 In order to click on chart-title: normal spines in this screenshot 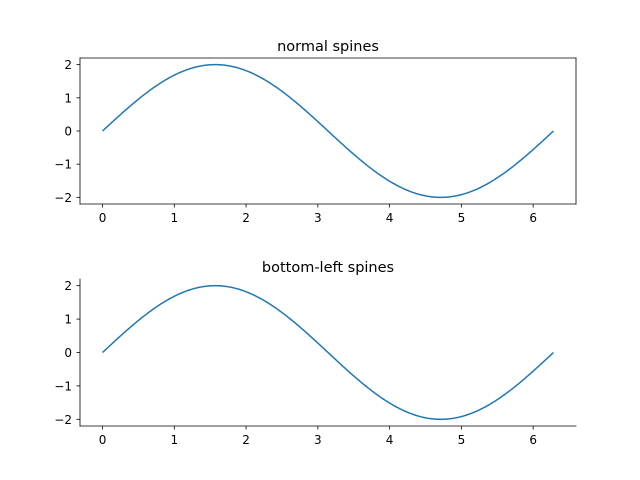, I will do `click(328, 47)`.